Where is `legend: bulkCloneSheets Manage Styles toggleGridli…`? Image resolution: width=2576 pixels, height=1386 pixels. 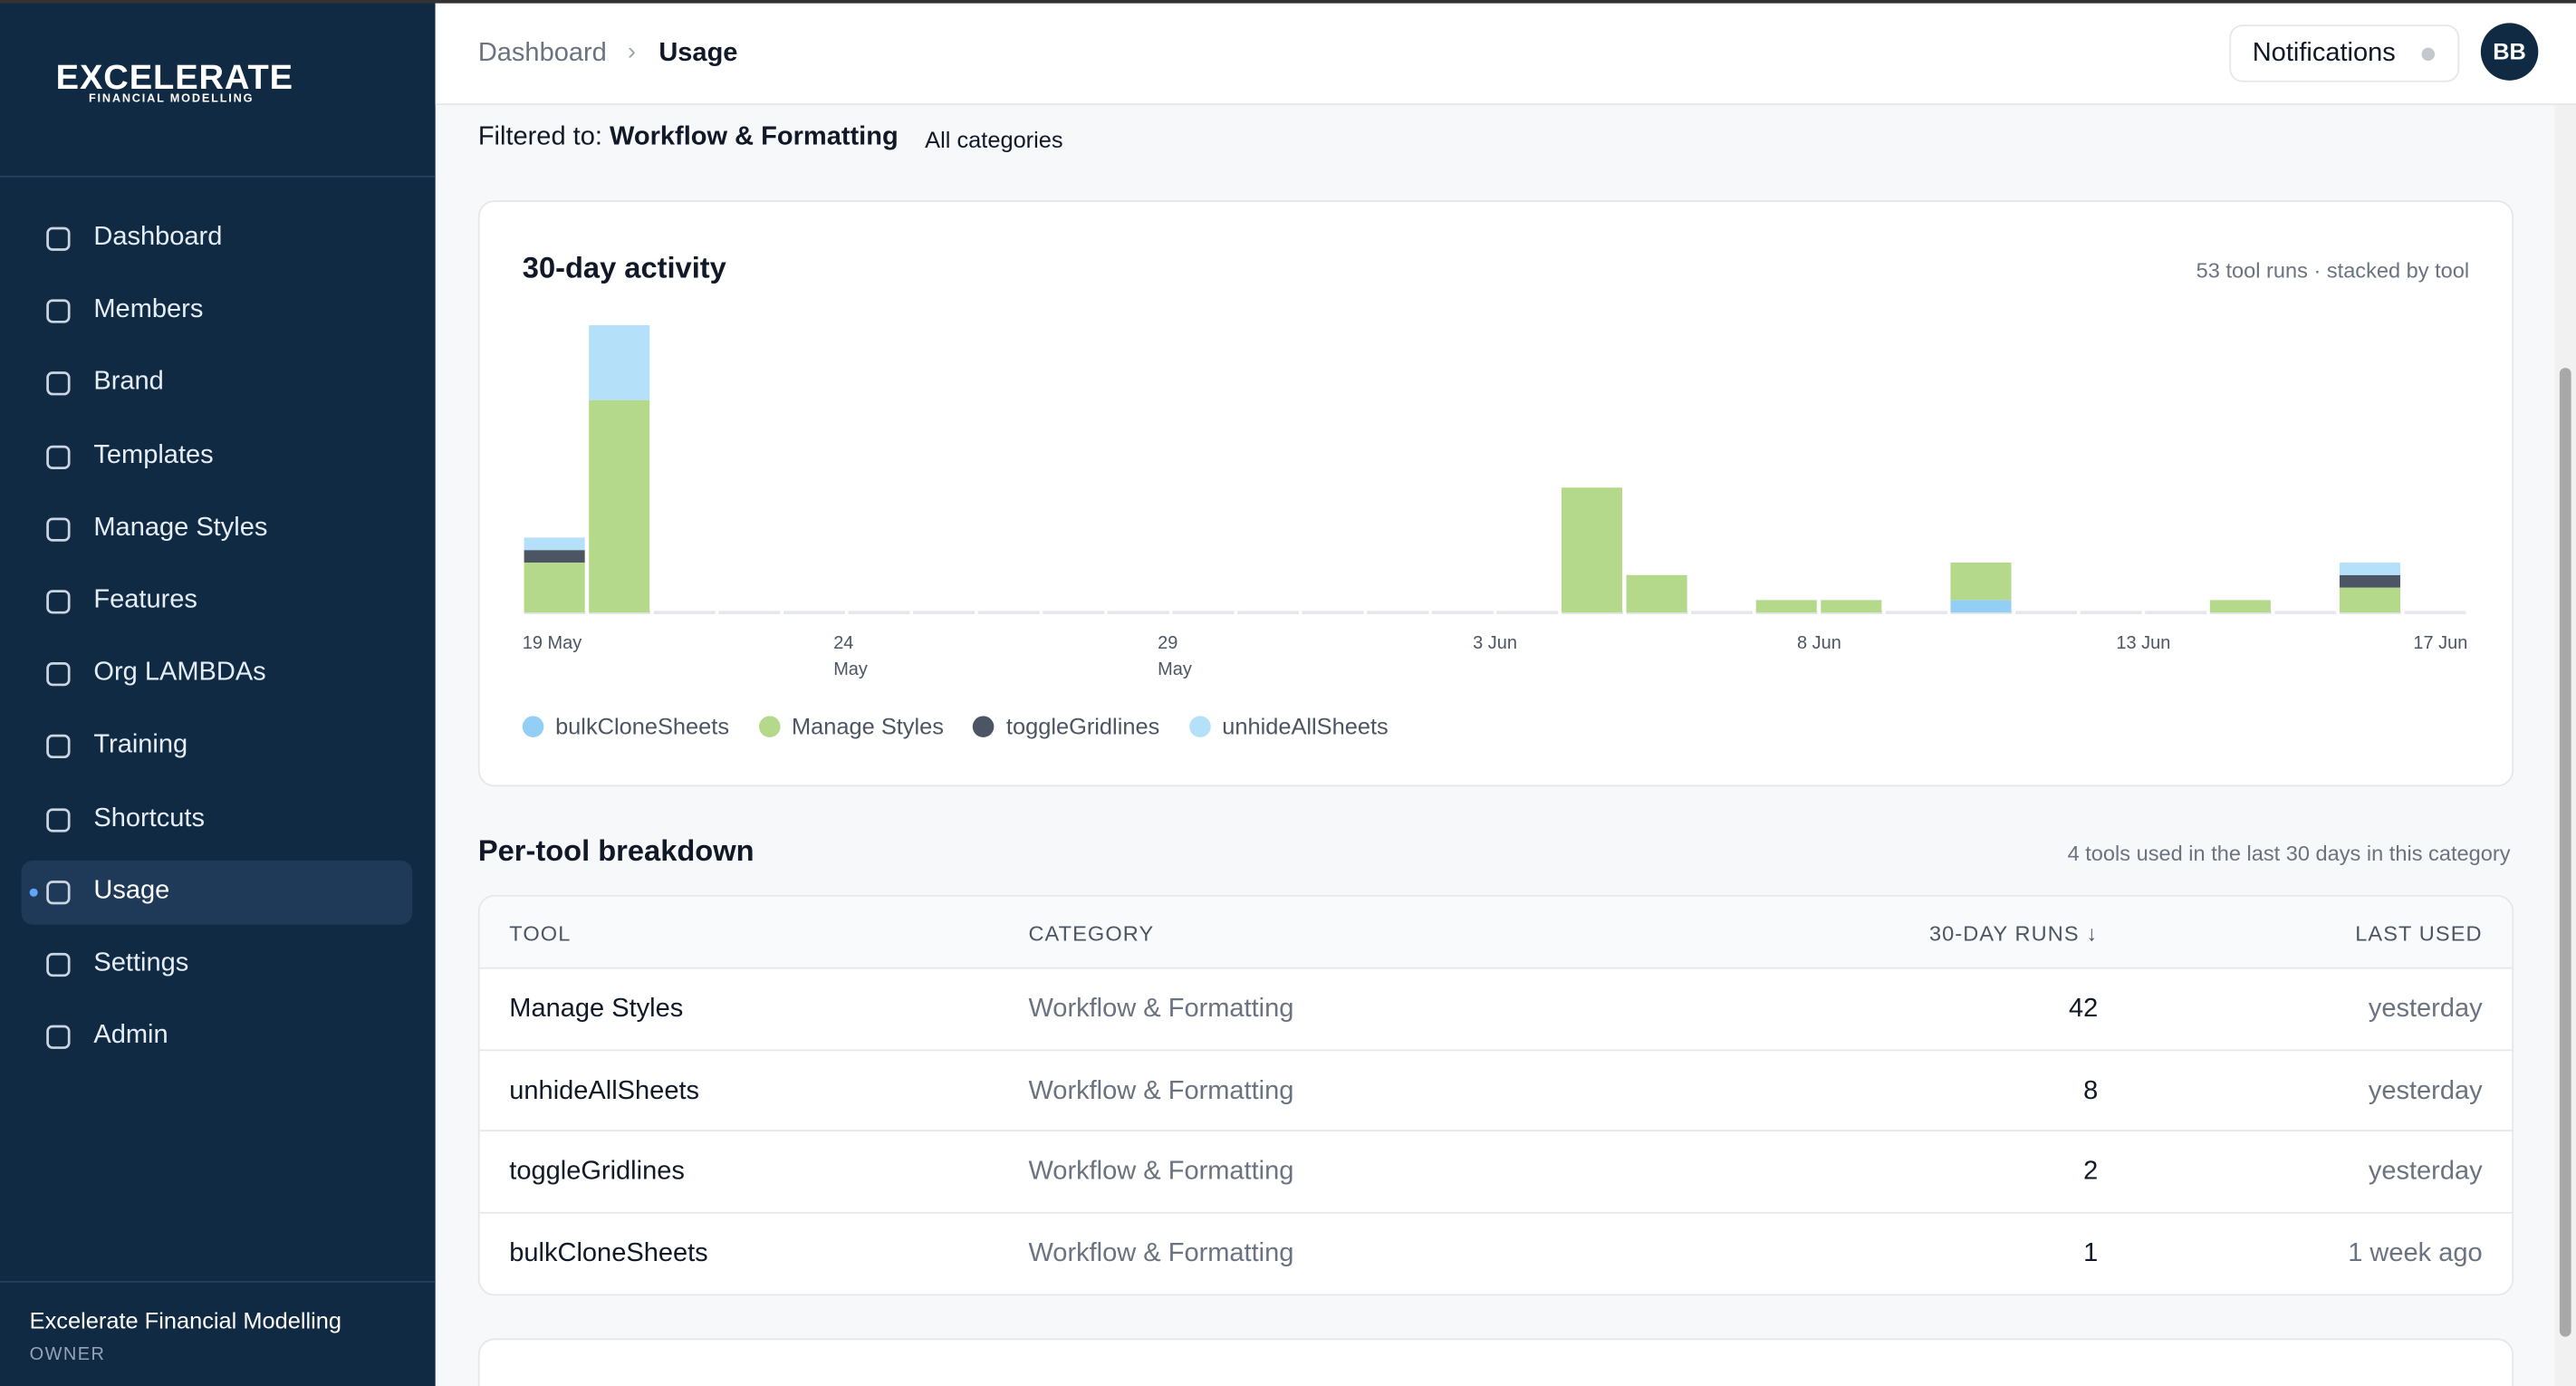 legend: bulkCloneSheets Manage Styles toggleGridli… is located at coordinates (970, 726).